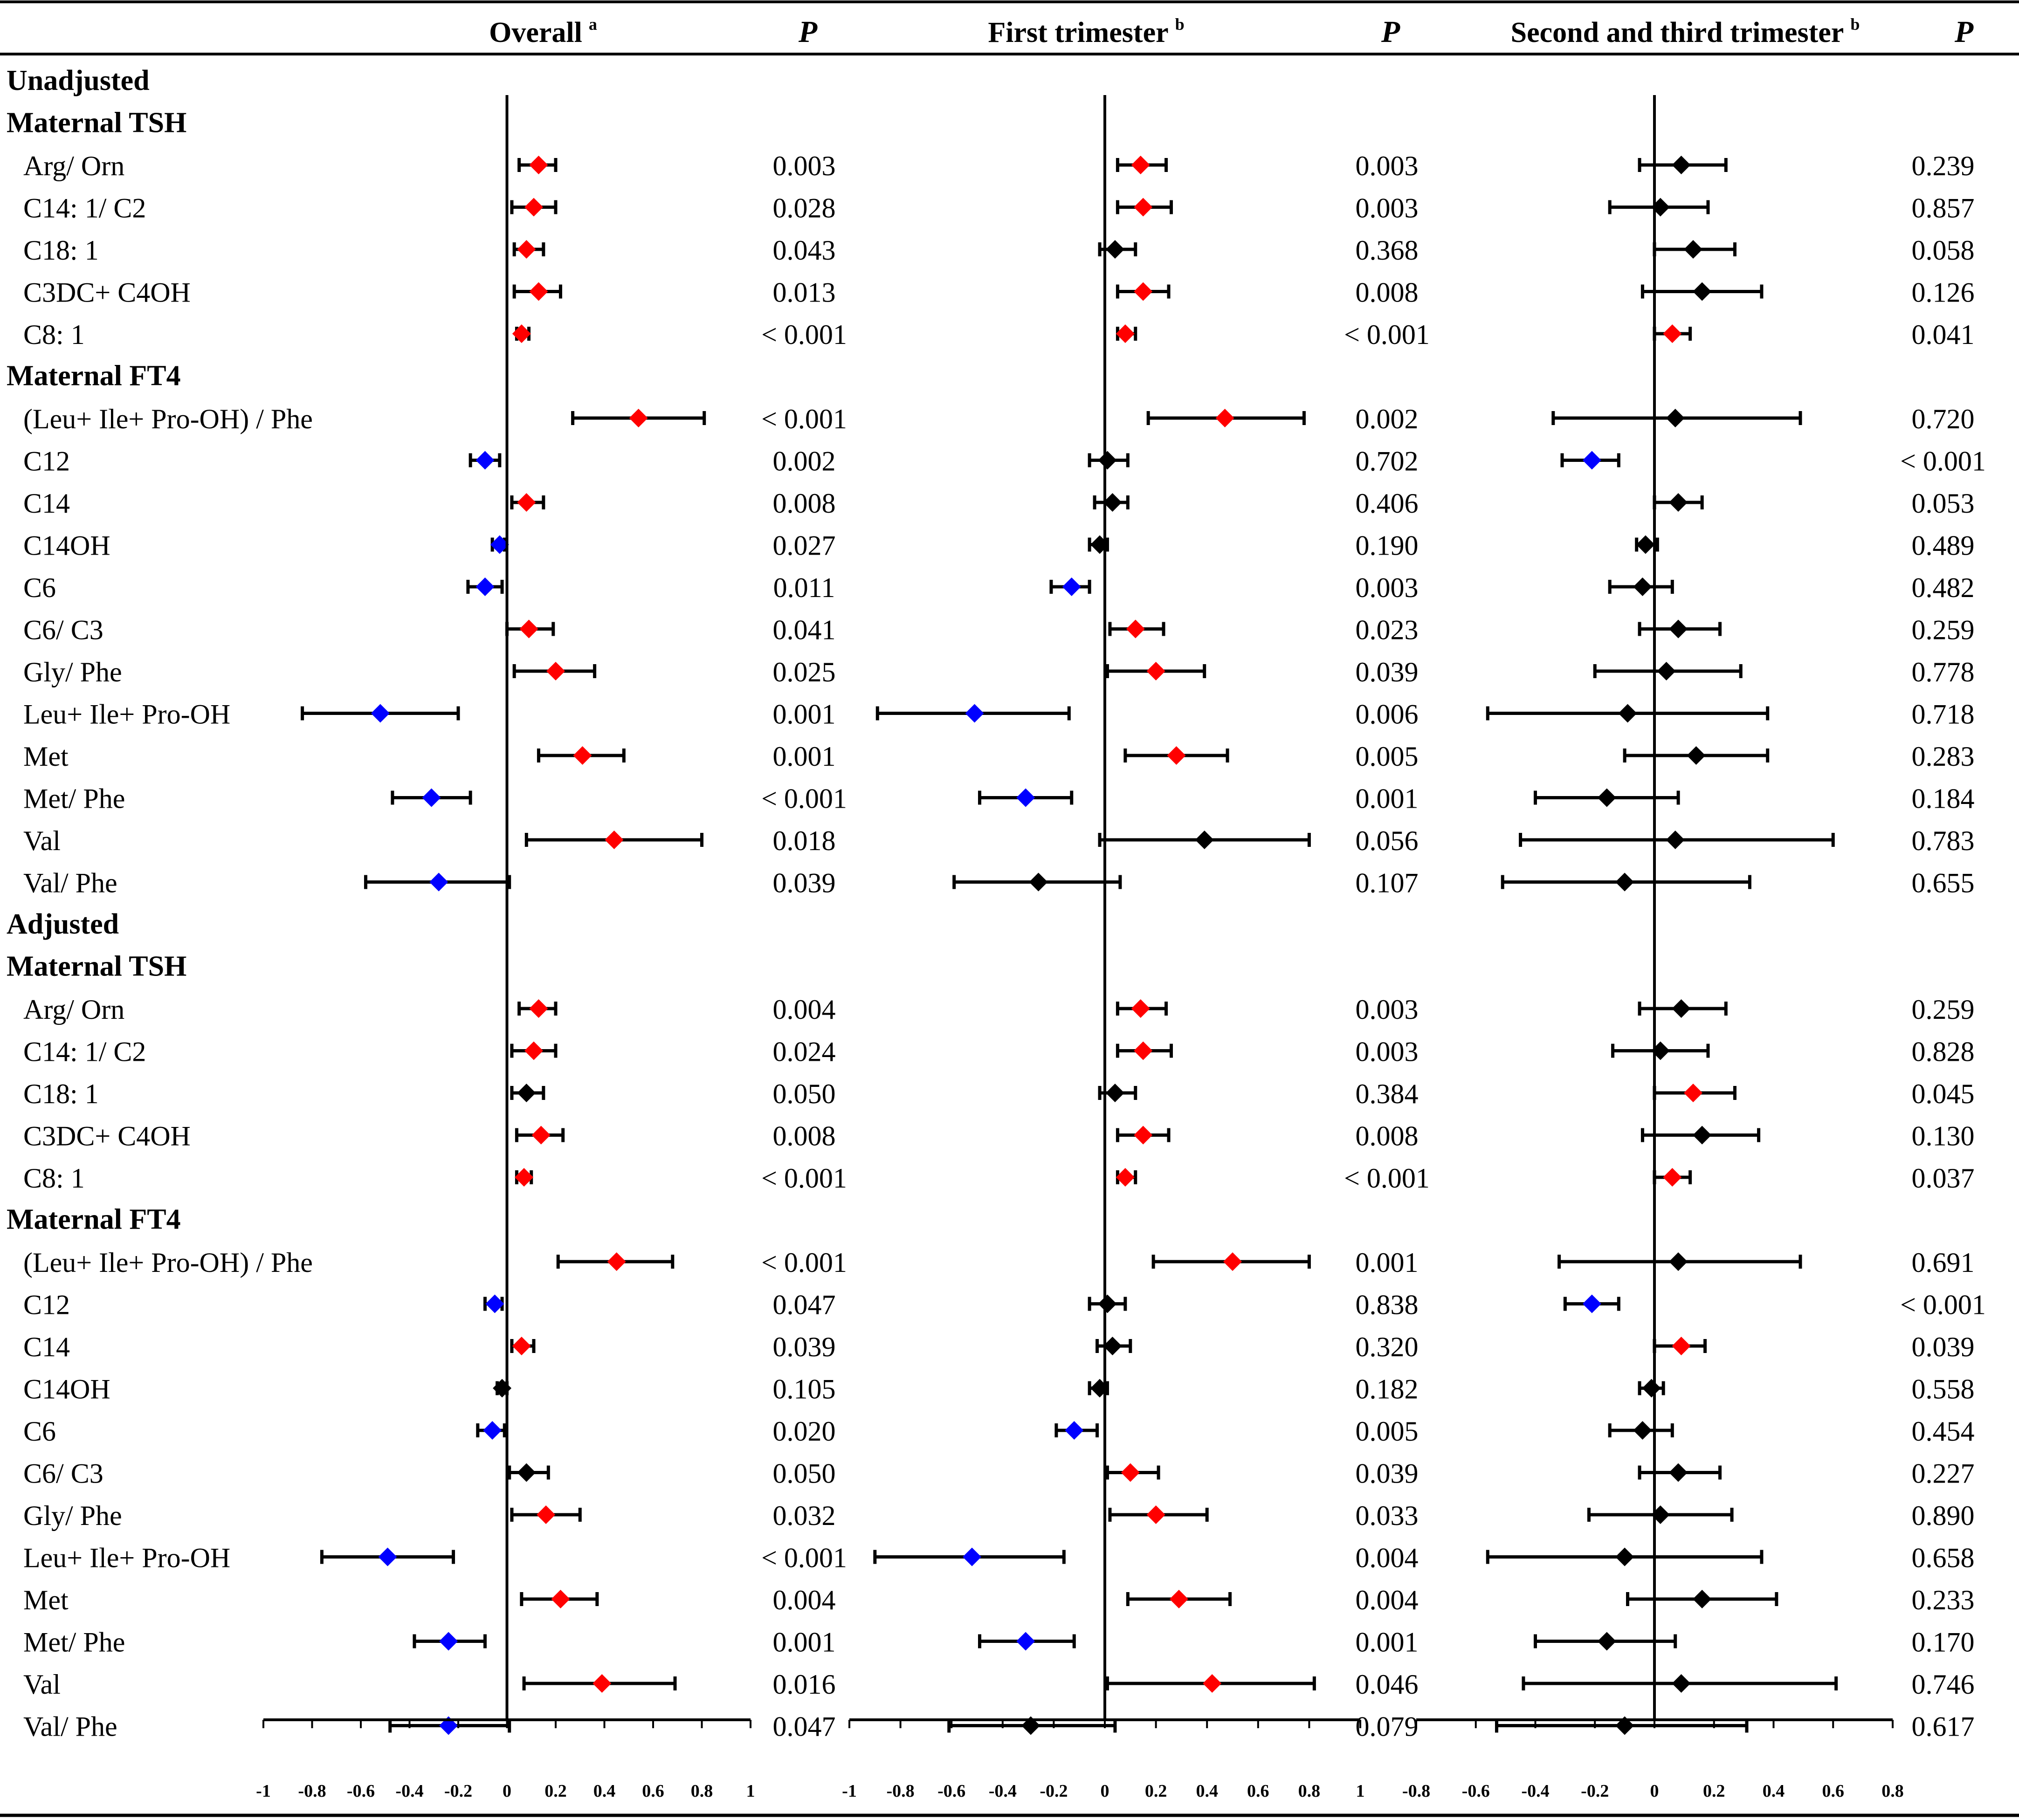 Image resolution: width=2019 pixels, height=1820 pixels. Describe the element at coordinates (543, 31) in the screenshot. I see `panel-title-overall: Overall a` at that location.